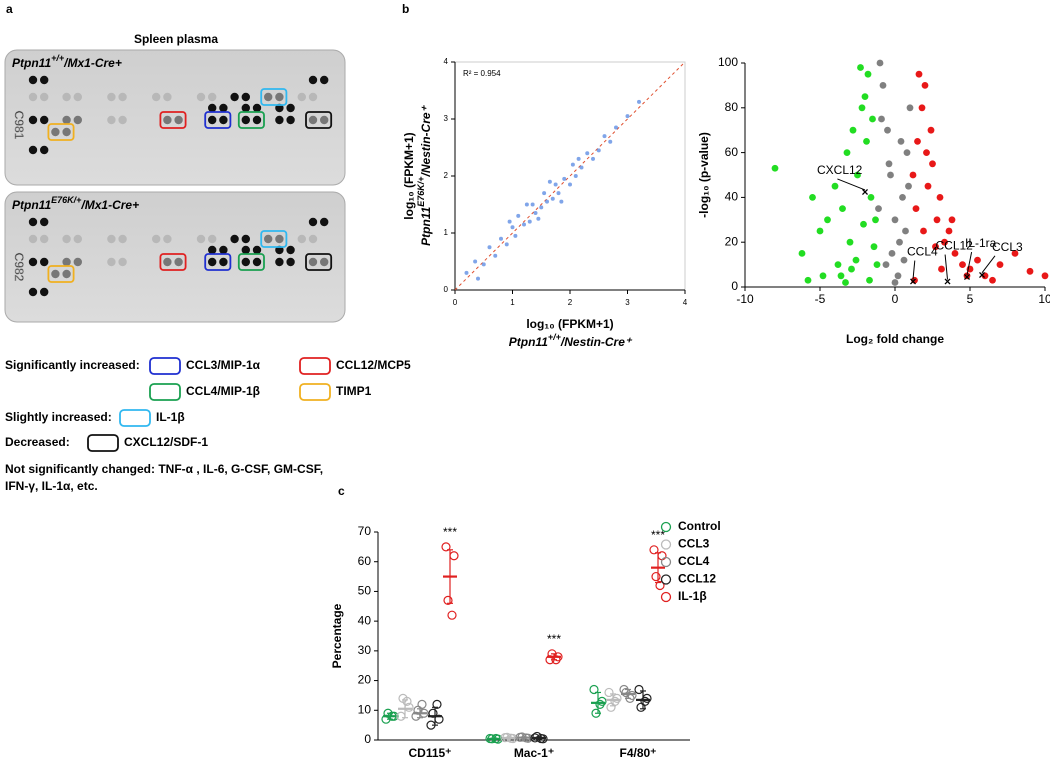  I want to click on x-tick-label: 2, so click(570, 302).